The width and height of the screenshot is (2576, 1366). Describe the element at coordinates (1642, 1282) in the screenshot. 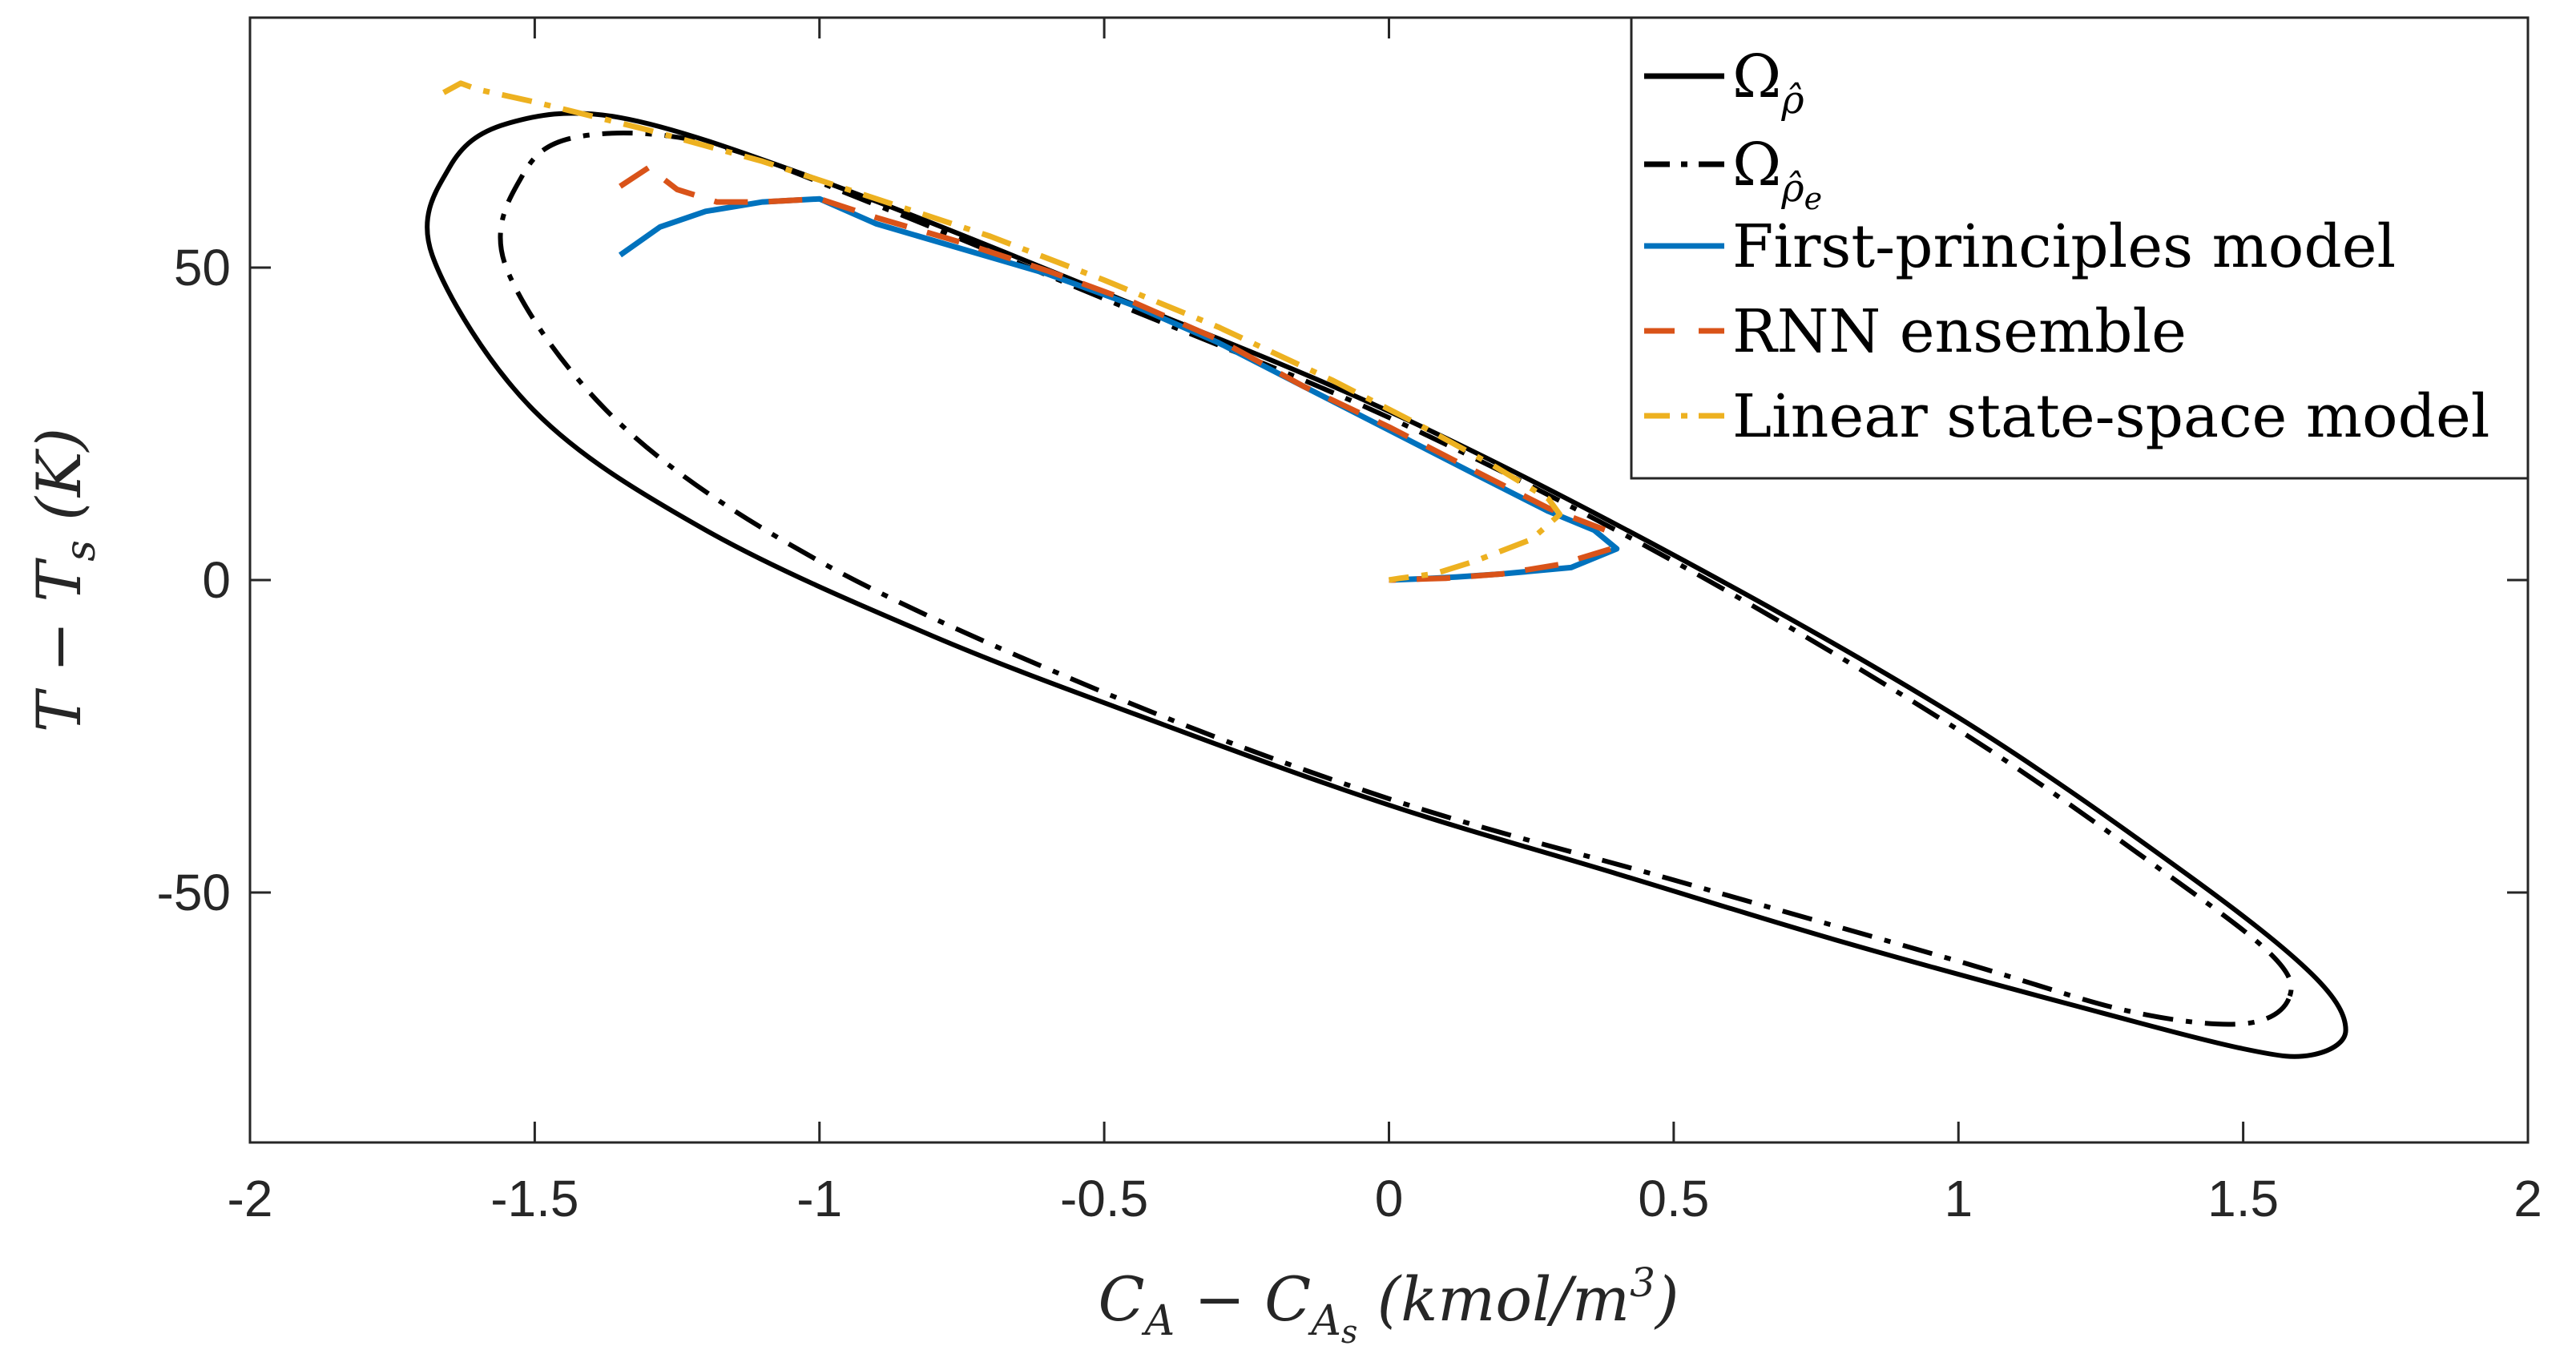

I see `x-label-sup: 3` at that location.